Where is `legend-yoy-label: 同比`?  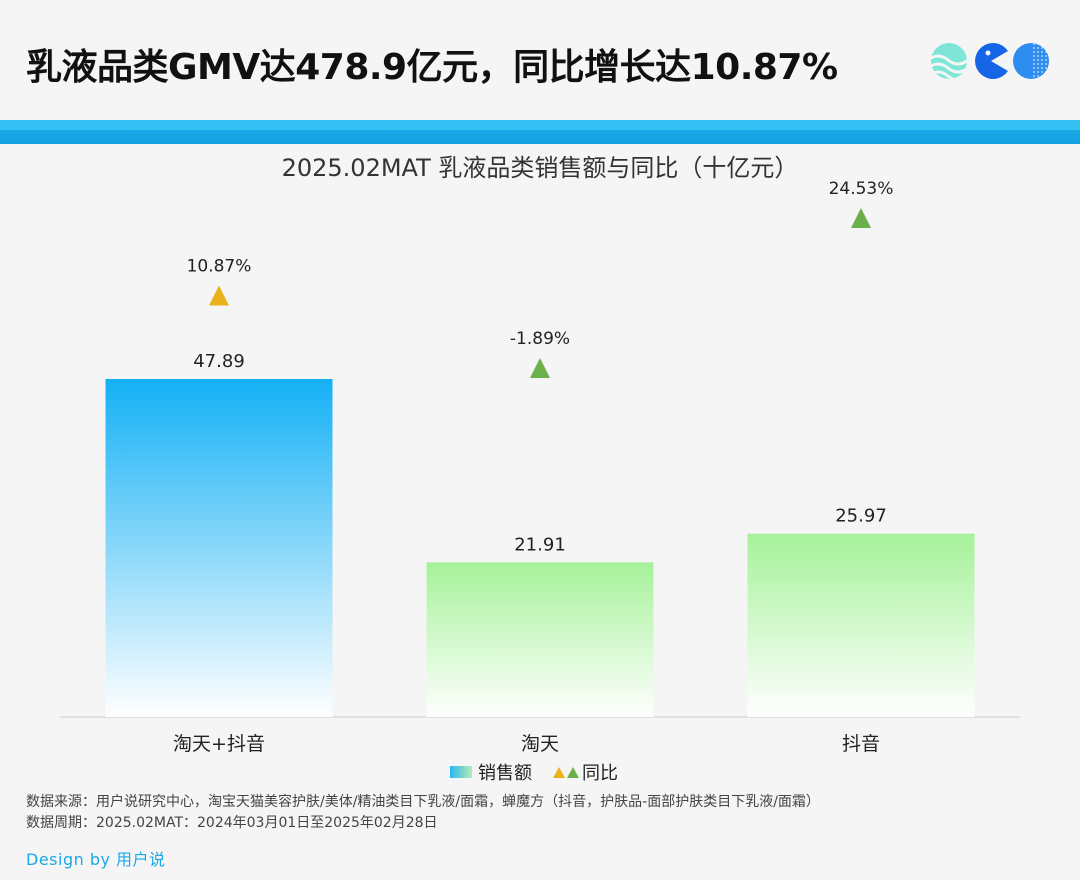
legend-yoy-label: 同比 is located at coordinates (600, 773).